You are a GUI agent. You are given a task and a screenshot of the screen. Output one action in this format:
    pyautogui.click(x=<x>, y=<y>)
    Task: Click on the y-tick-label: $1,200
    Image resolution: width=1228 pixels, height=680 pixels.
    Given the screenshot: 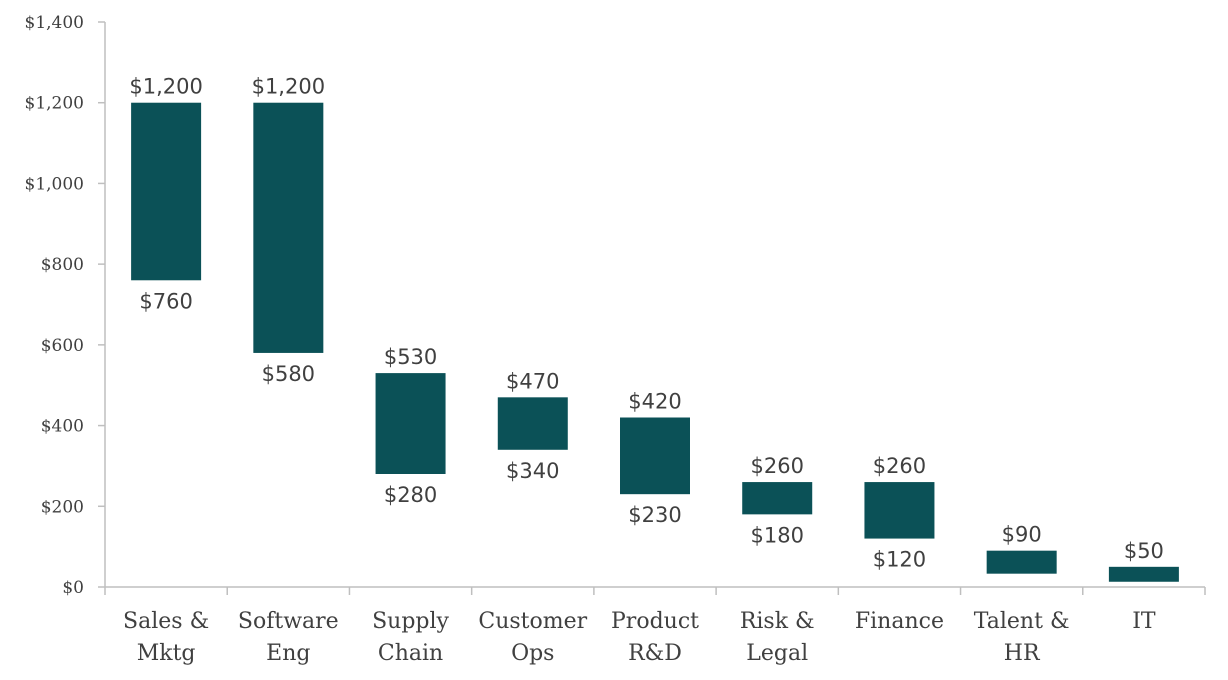 What is the action you would take?
    pyautogui.click(x=54, y=104)
    